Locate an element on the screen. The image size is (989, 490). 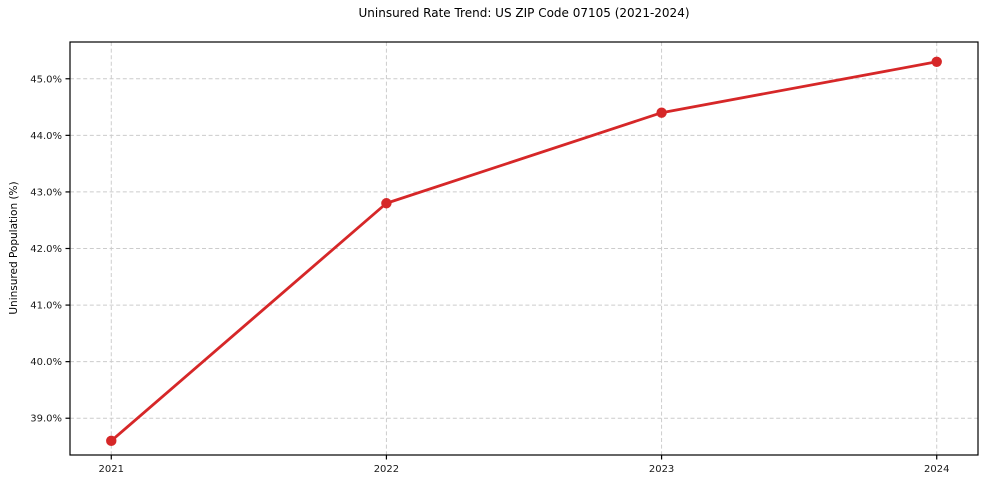
y-axis-tick-label: 43.0% is located at coordinates (46, 192).